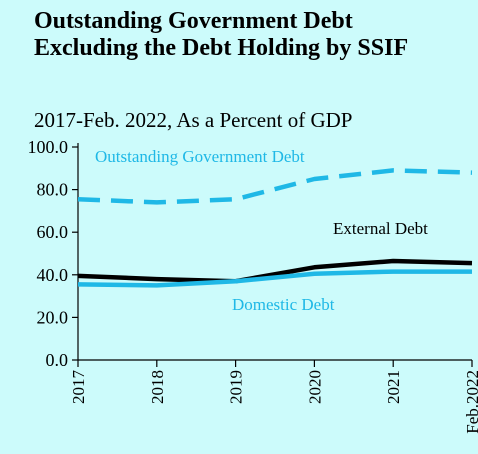 This screenshot has width=478, height=454. I want to click on chart-subtitle: 2017-Feb. 2022, As a Percent of GDP, so click(193, 120).